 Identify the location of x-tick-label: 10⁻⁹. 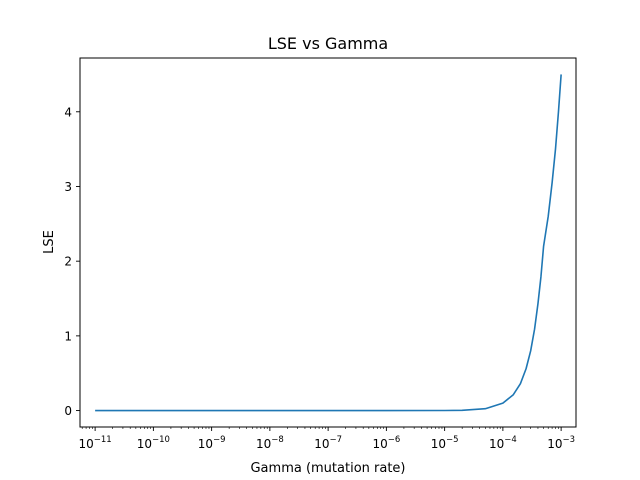
(212, 443).